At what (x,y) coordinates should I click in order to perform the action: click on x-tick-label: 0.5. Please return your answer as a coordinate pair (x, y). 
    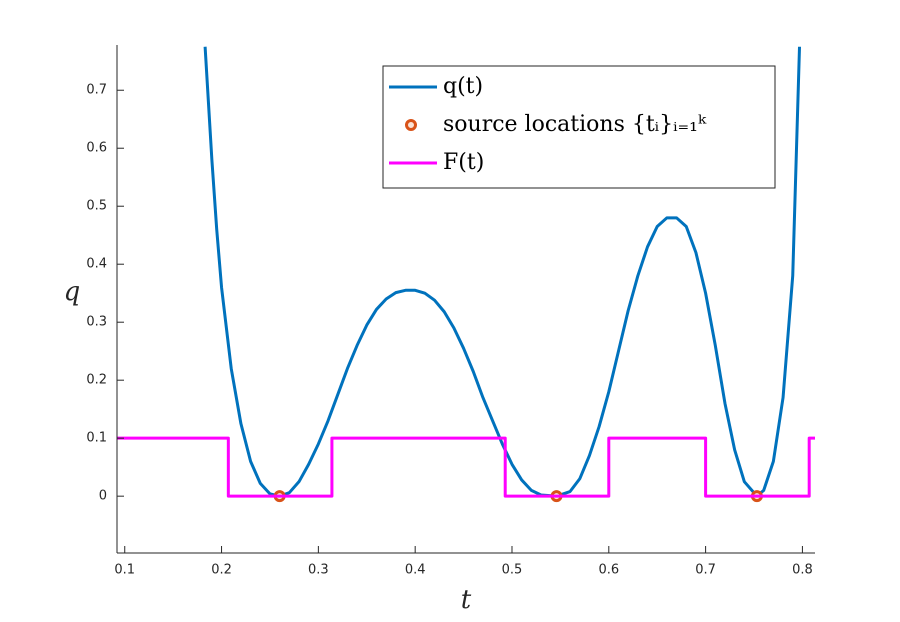
    Looking at the image, I should click on (512, 570).